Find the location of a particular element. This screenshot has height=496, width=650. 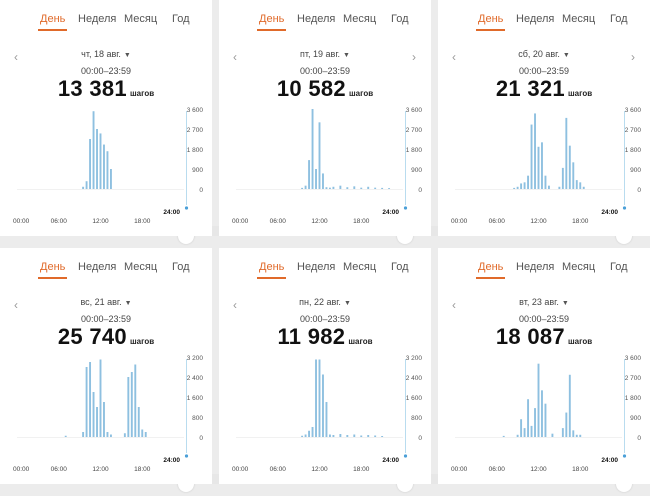

steps-total: 18 087 шагов is located at coordinates (544, 337).